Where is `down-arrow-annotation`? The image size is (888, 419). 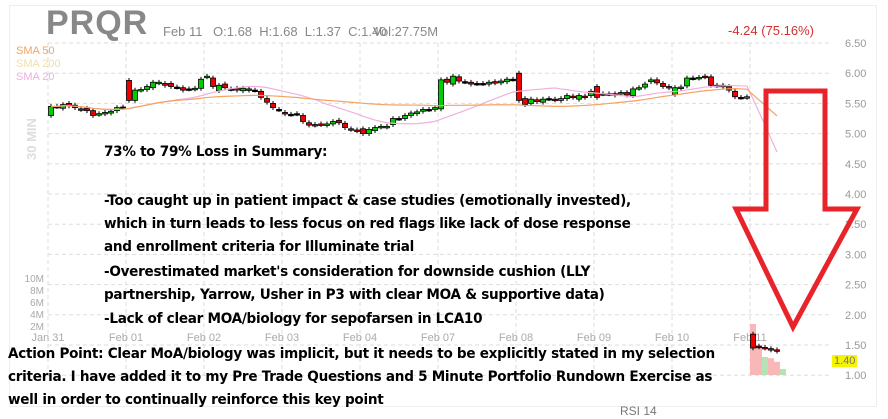
down-arrow-annotation is located at coordinates (797, 210).